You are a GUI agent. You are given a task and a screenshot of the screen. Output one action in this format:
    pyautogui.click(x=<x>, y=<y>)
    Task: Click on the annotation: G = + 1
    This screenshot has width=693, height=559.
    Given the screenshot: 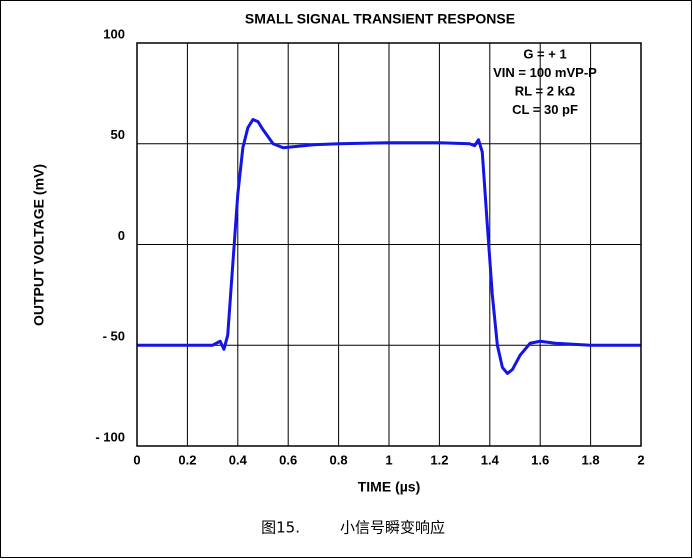 What is the action you would take?
    pyautogui.click(x=544, y=53)
    